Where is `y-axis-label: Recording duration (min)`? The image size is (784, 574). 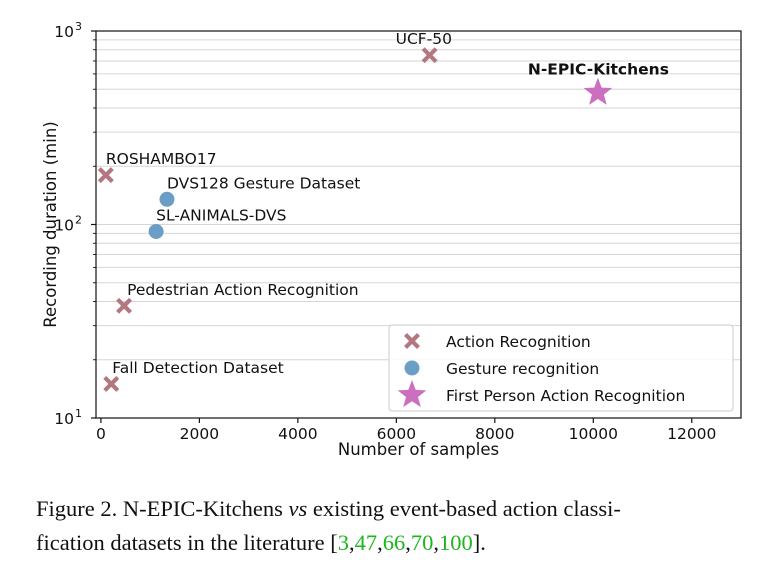 y-axis-label: Recording duration (min) is located at coordinates (50, 224).